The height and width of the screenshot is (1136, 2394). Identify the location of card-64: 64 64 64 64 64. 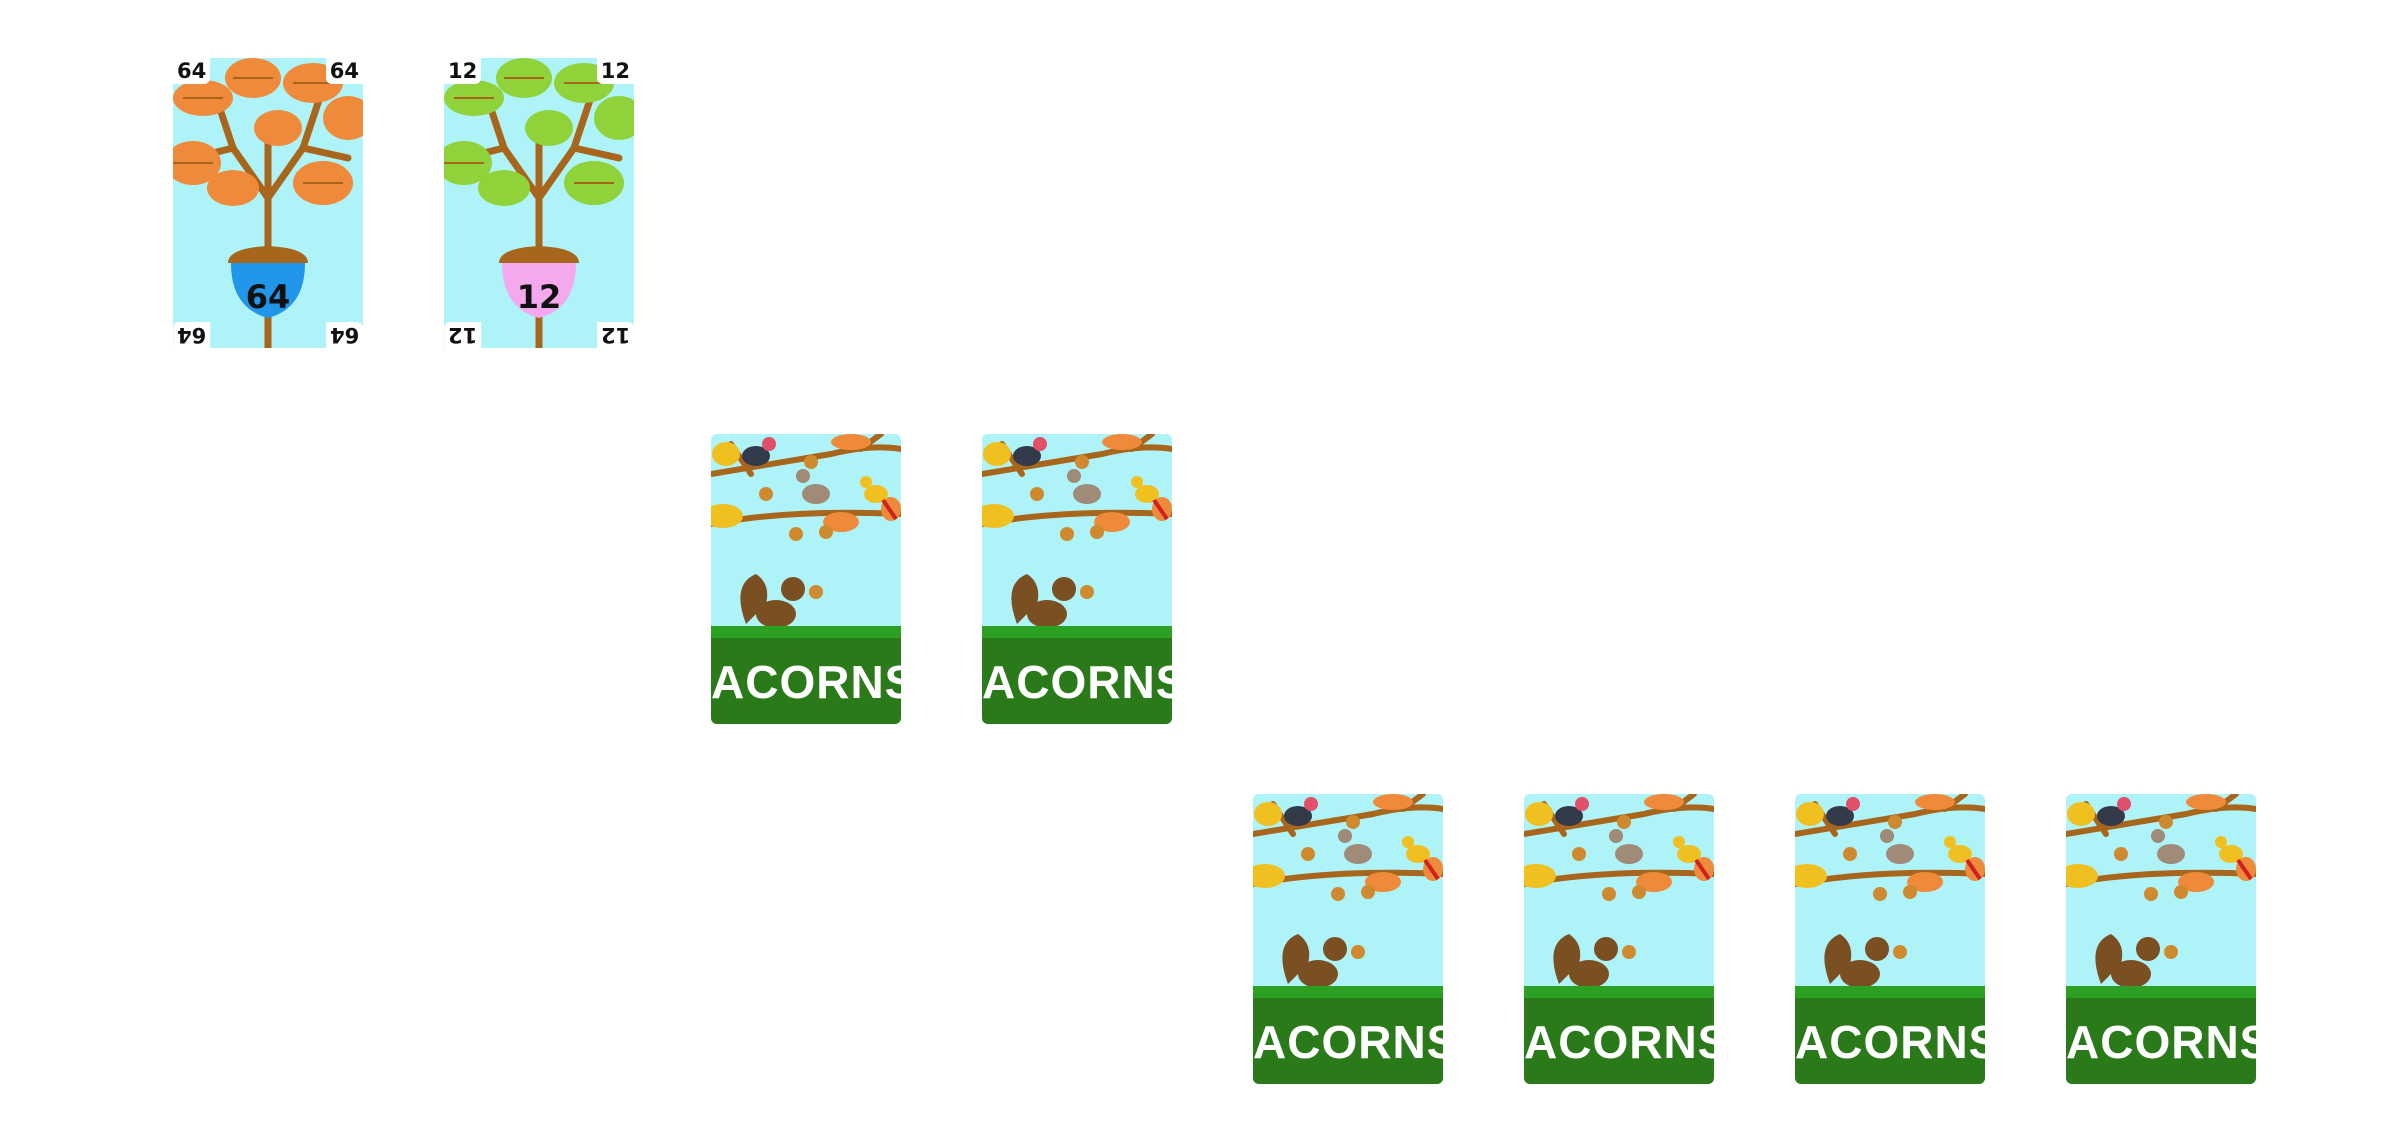
(268, 203).